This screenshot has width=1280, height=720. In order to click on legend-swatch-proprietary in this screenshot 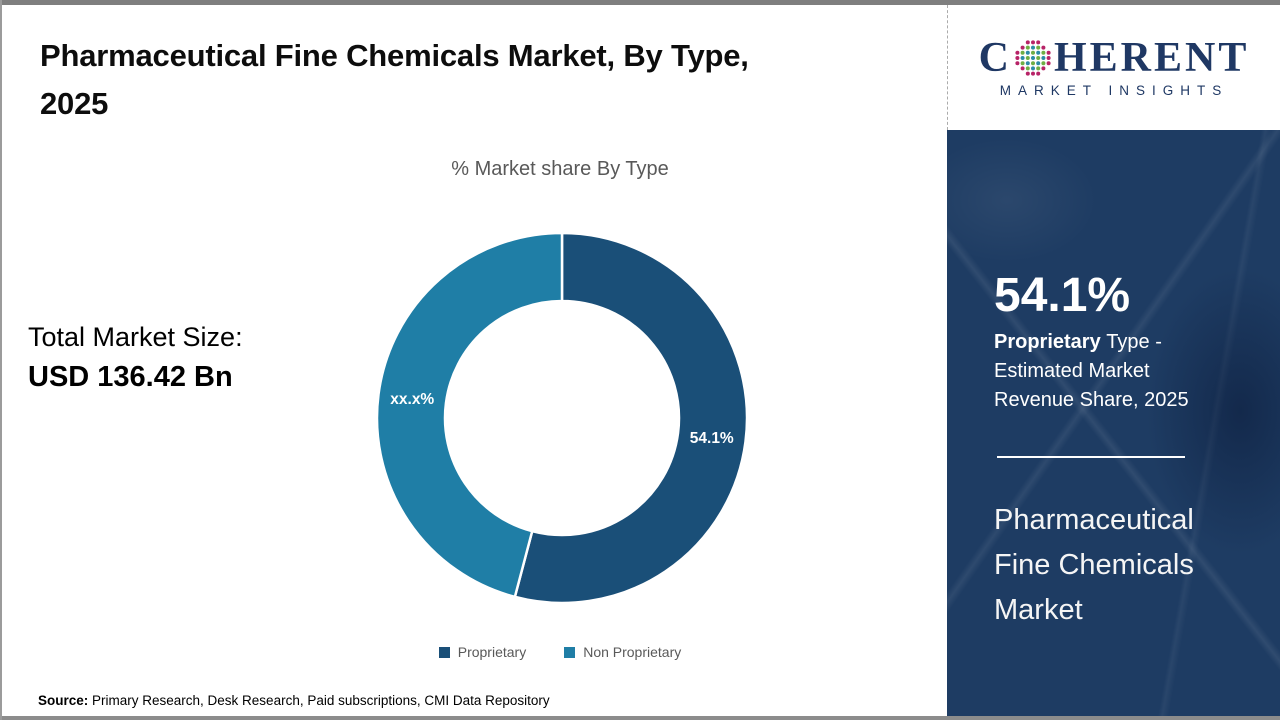, I will do `click(444, 652)`.